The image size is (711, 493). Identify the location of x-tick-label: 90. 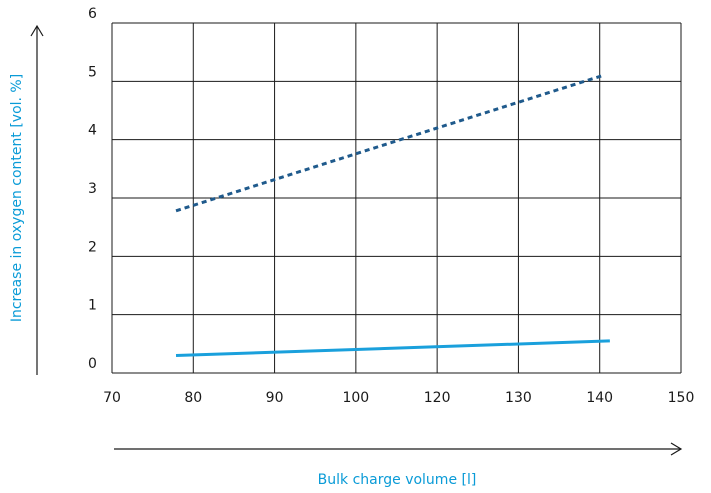
(275, 398).